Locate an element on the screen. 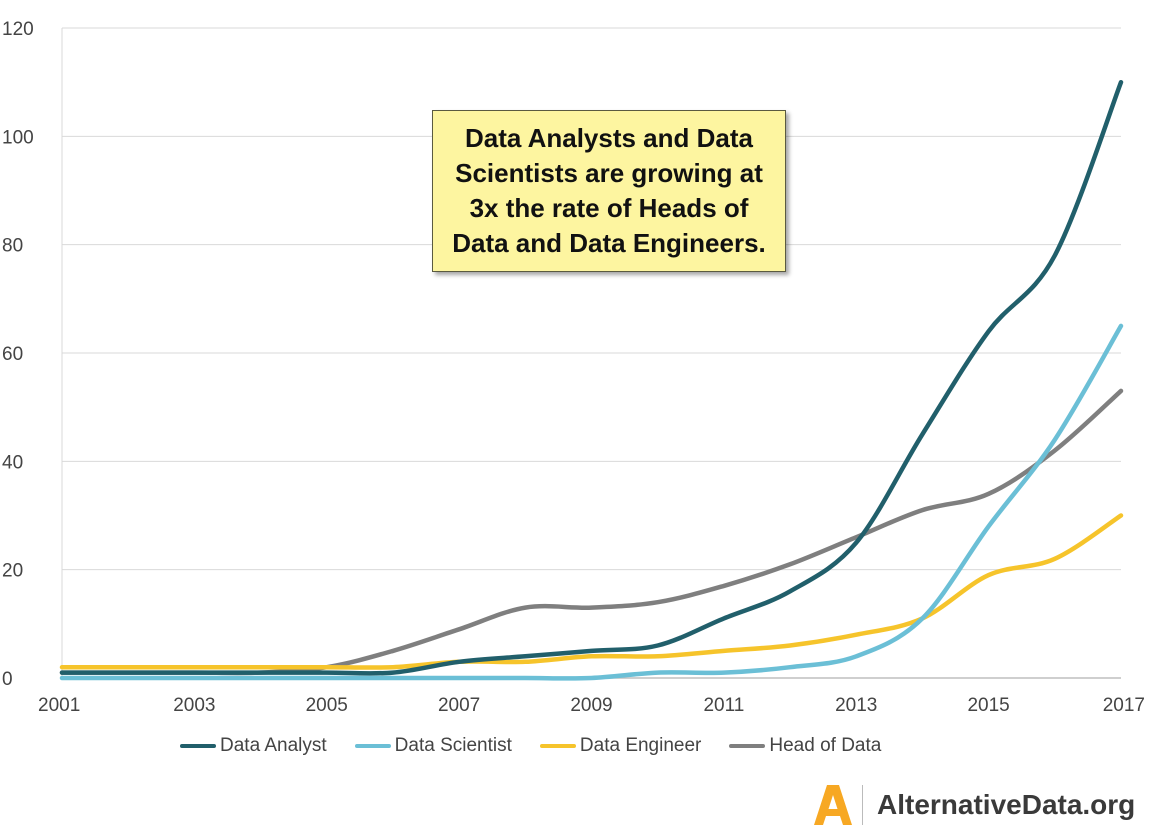  alternativedata-logo-icon is located at coordinates (833, 805).